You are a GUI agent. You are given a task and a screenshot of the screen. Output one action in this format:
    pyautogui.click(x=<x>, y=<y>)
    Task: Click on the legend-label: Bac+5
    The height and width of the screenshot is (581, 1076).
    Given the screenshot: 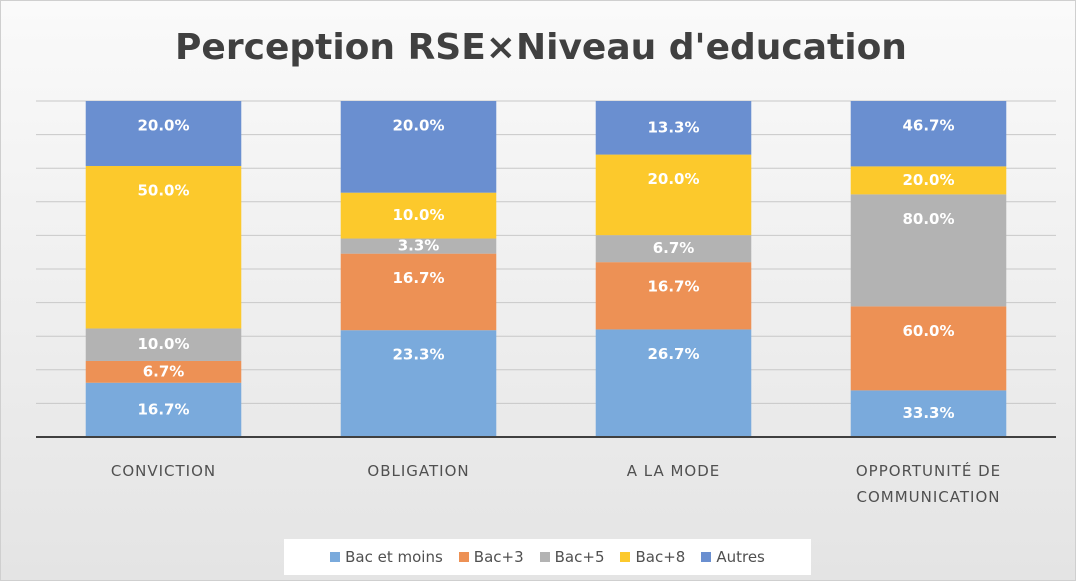 What is the action you would take?
    pyautogui.click(x=579, y=557)
    